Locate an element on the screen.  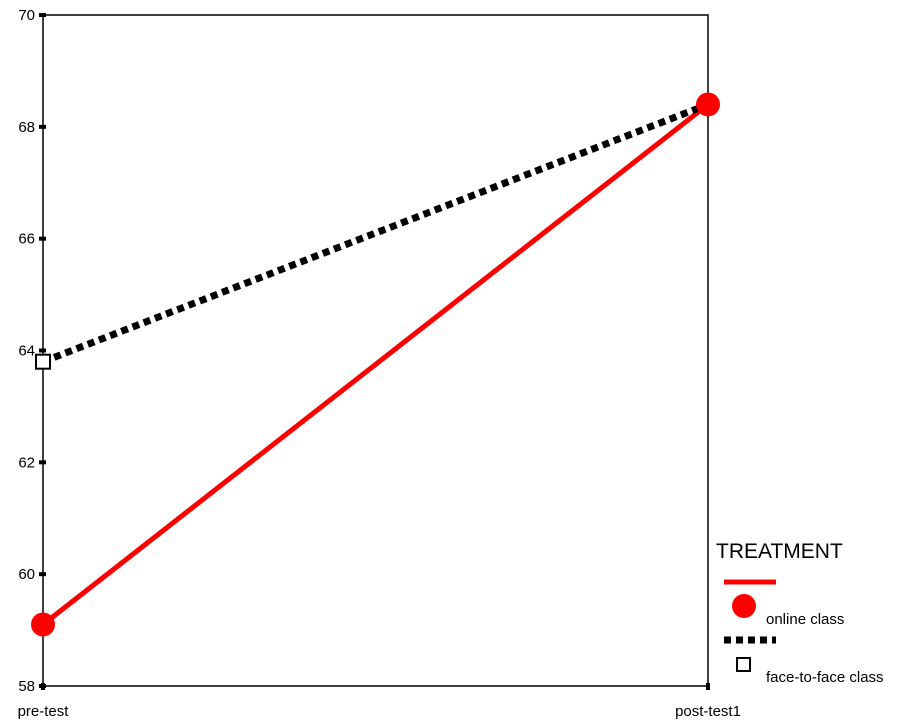
x-tick-label: pre-test is located at coordinates (44, 711).